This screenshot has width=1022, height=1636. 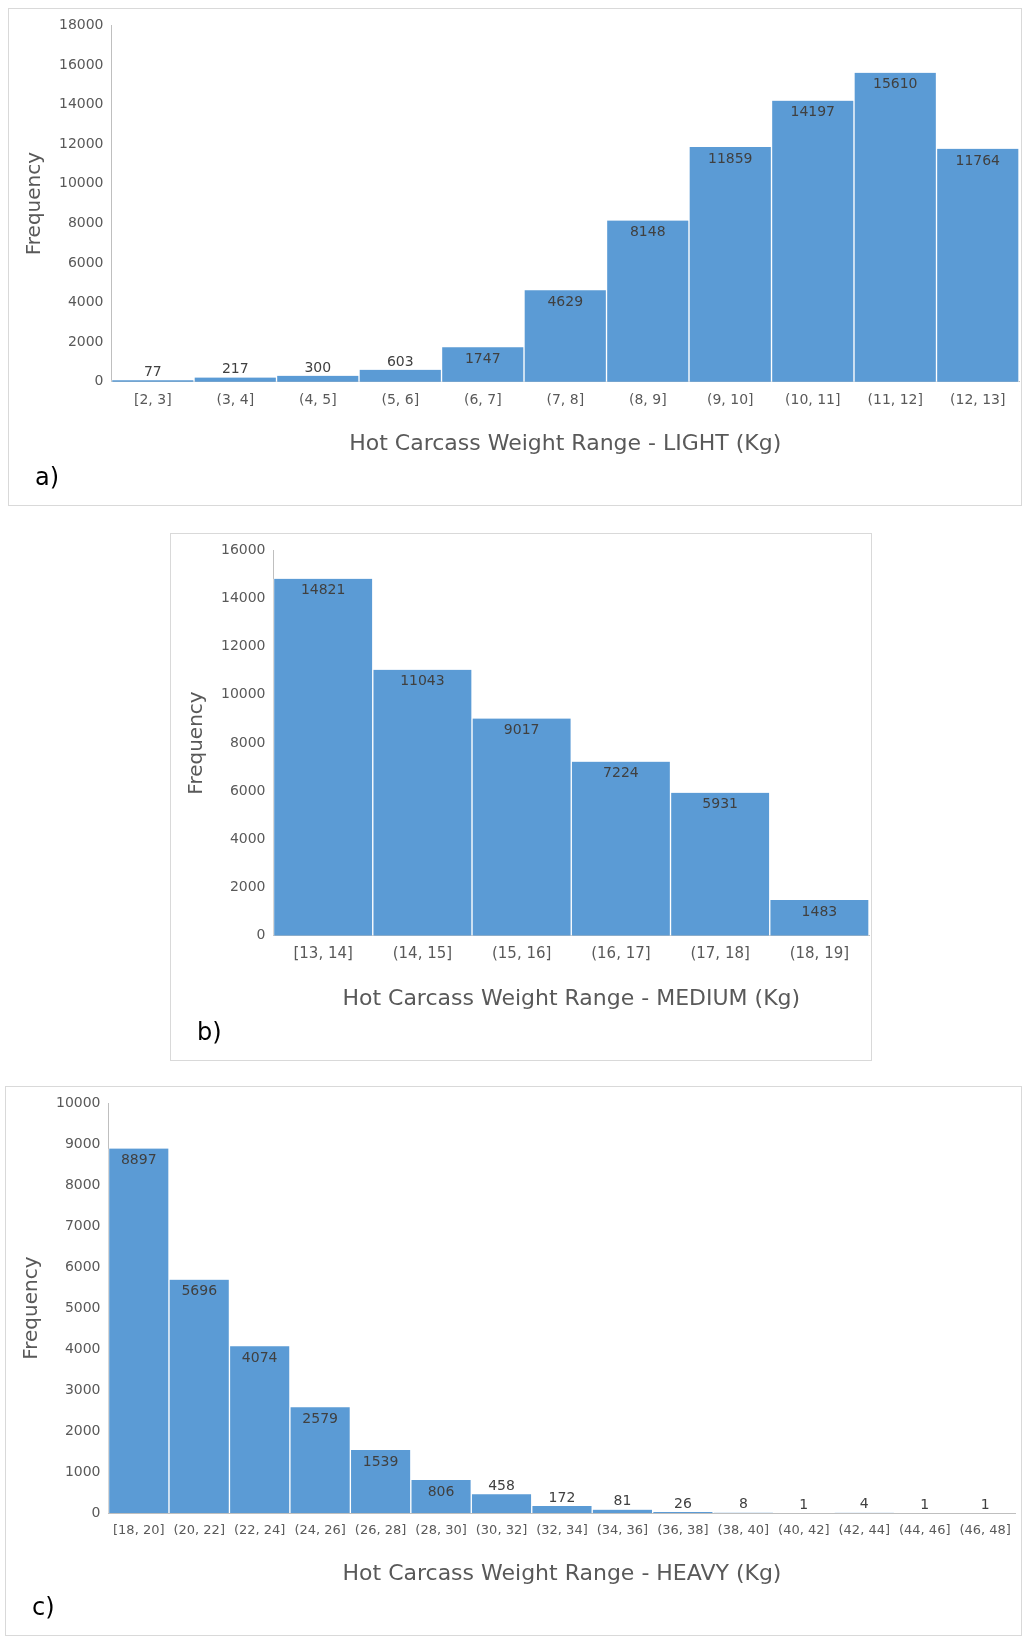 I want to click on data-label: 1747, so click(x=482, y=357).